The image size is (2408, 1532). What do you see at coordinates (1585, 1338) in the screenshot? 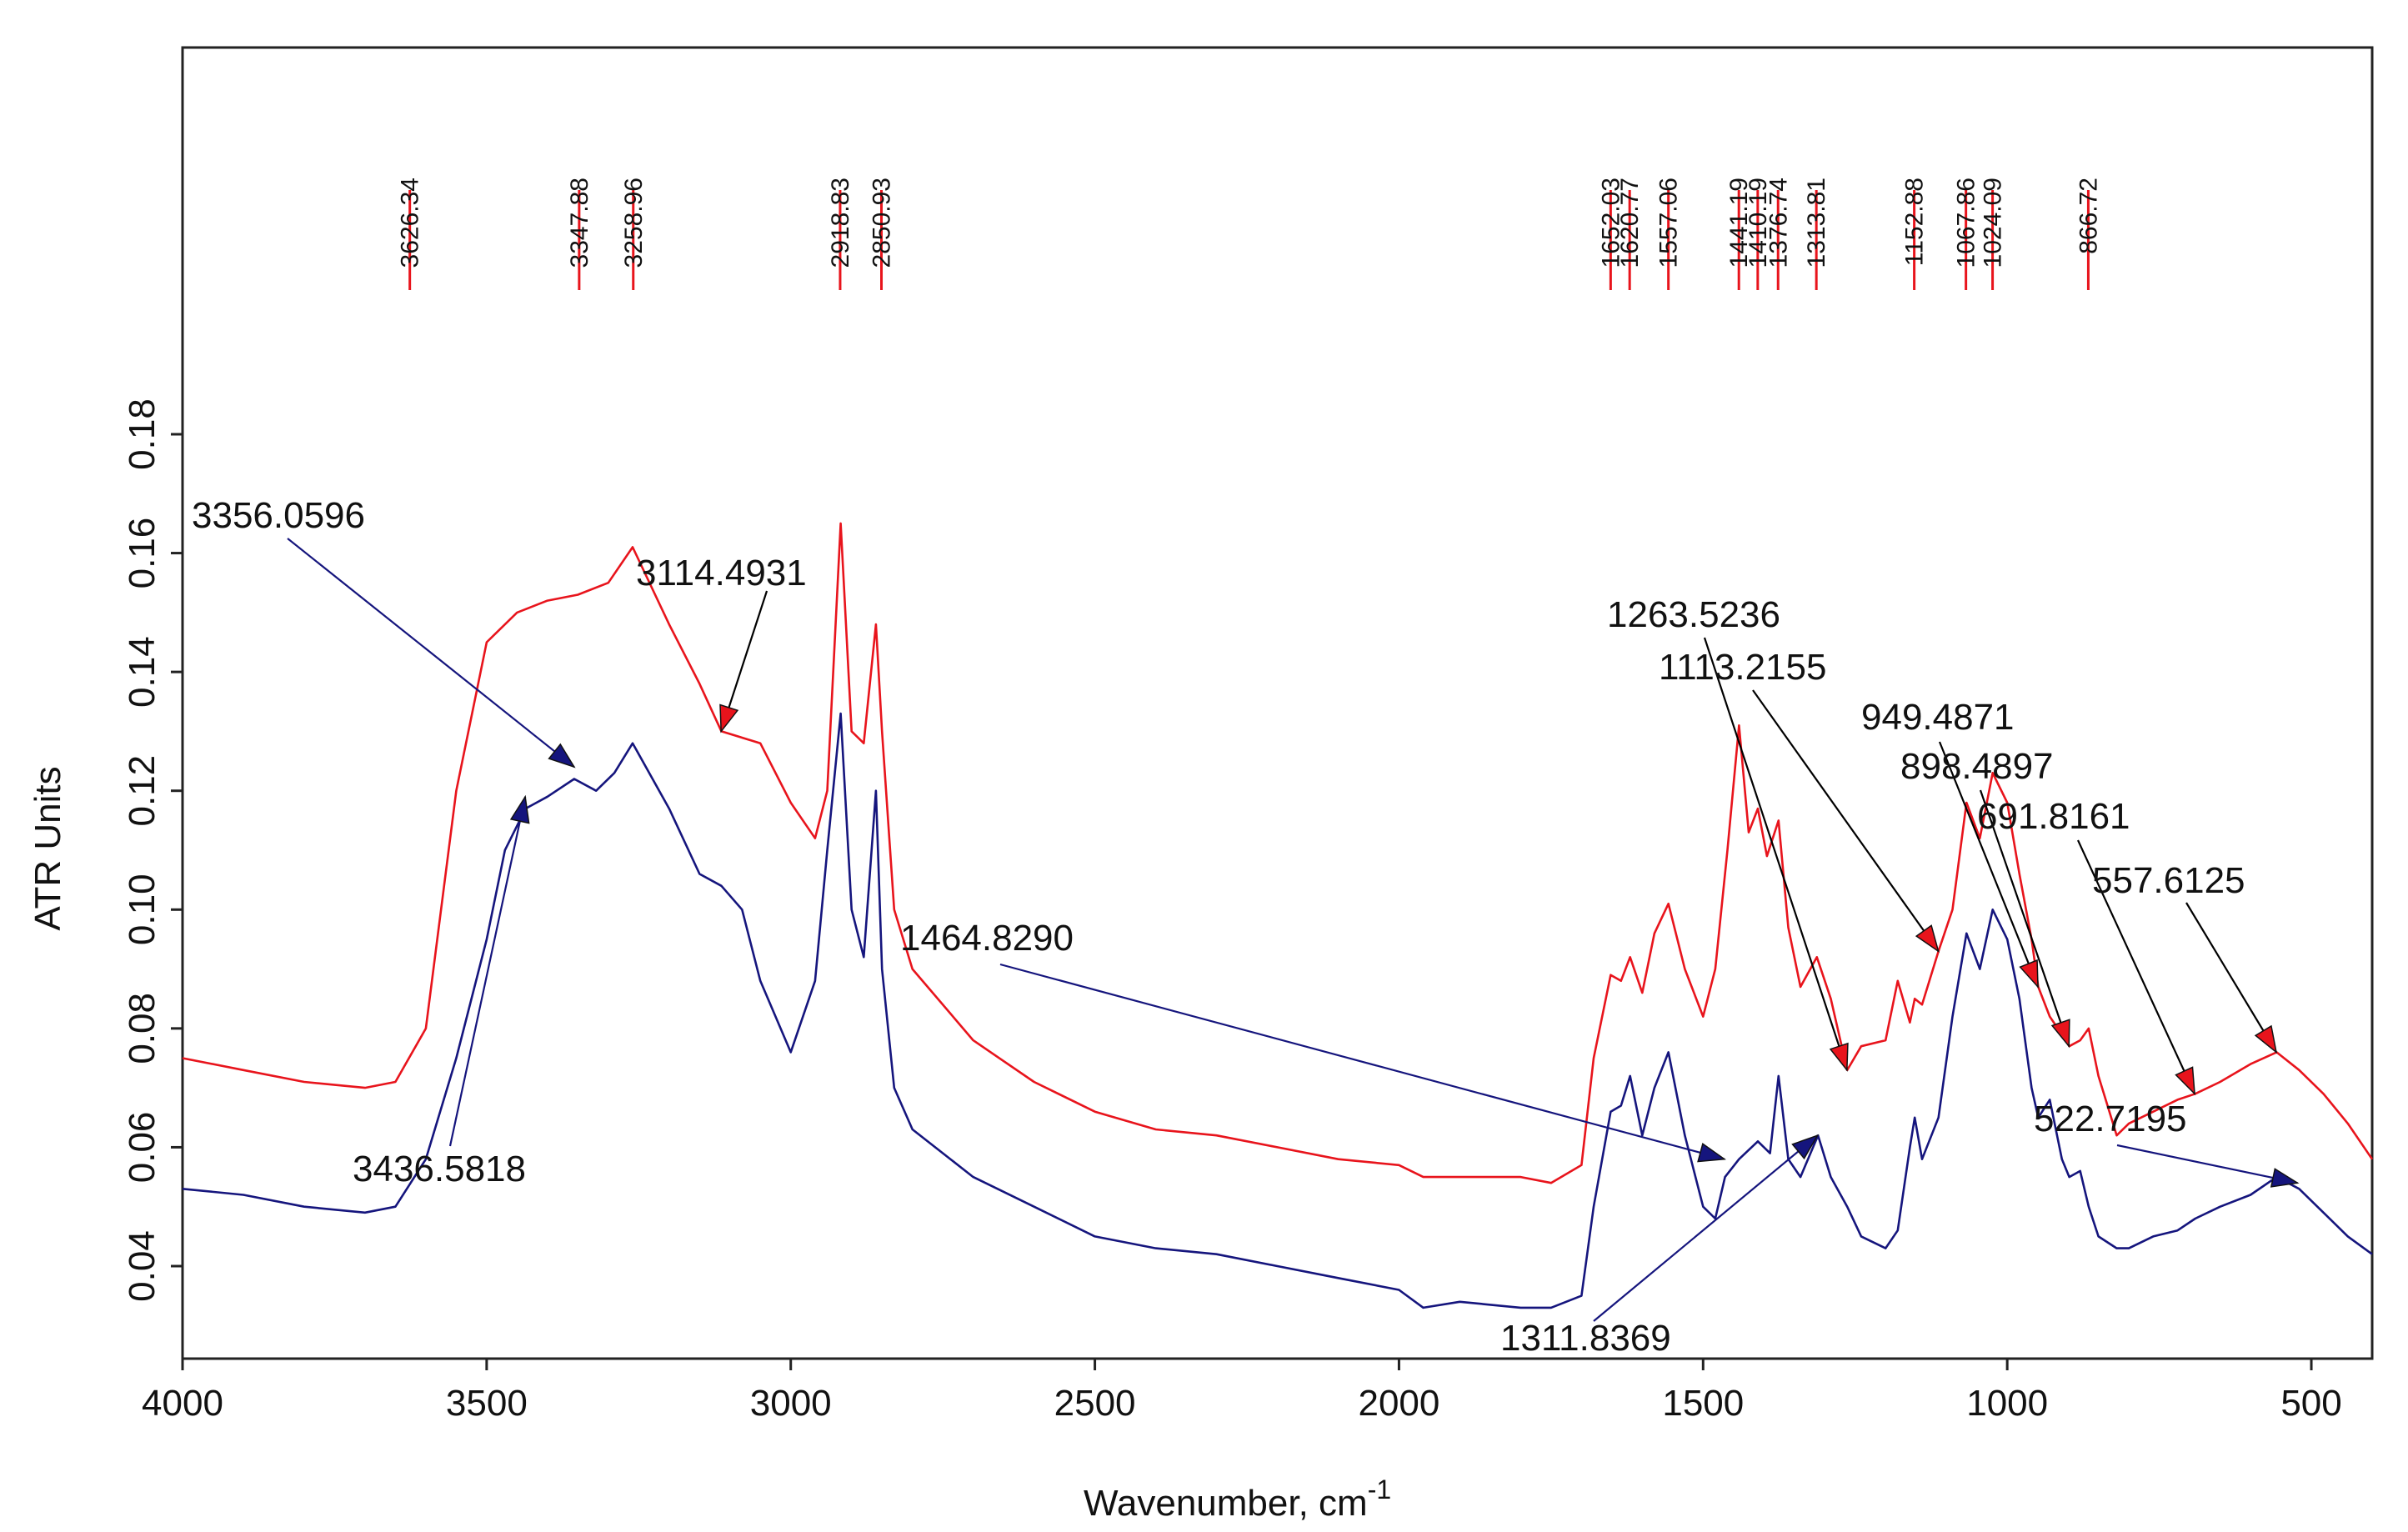
I see `annotation-label: 1311.8369` at bounding box center [1585, 1338].